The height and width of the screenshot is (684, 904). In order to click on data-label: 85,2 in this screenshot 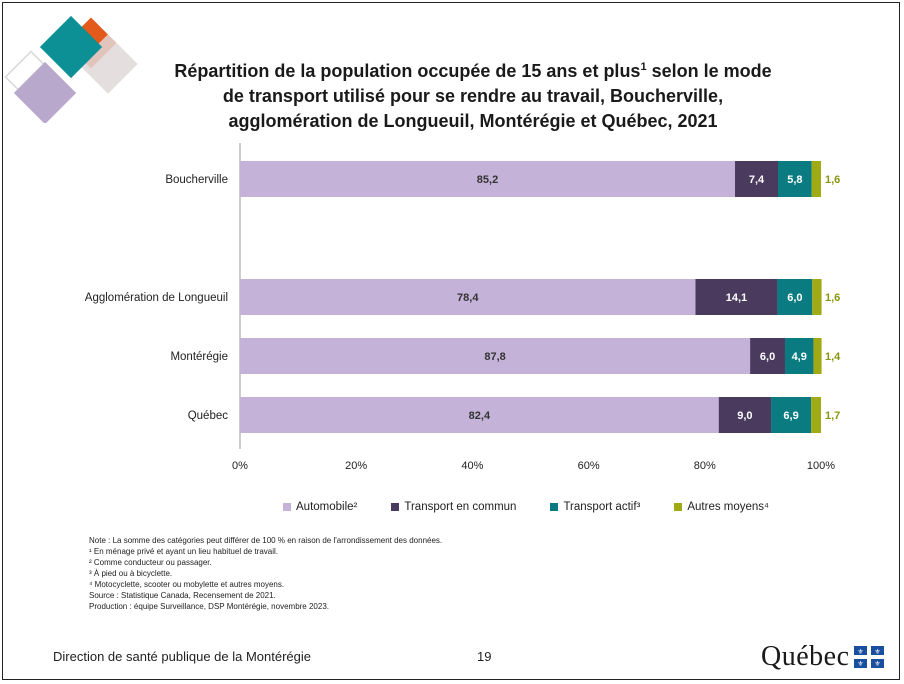, I will do `click(487, 180)`.